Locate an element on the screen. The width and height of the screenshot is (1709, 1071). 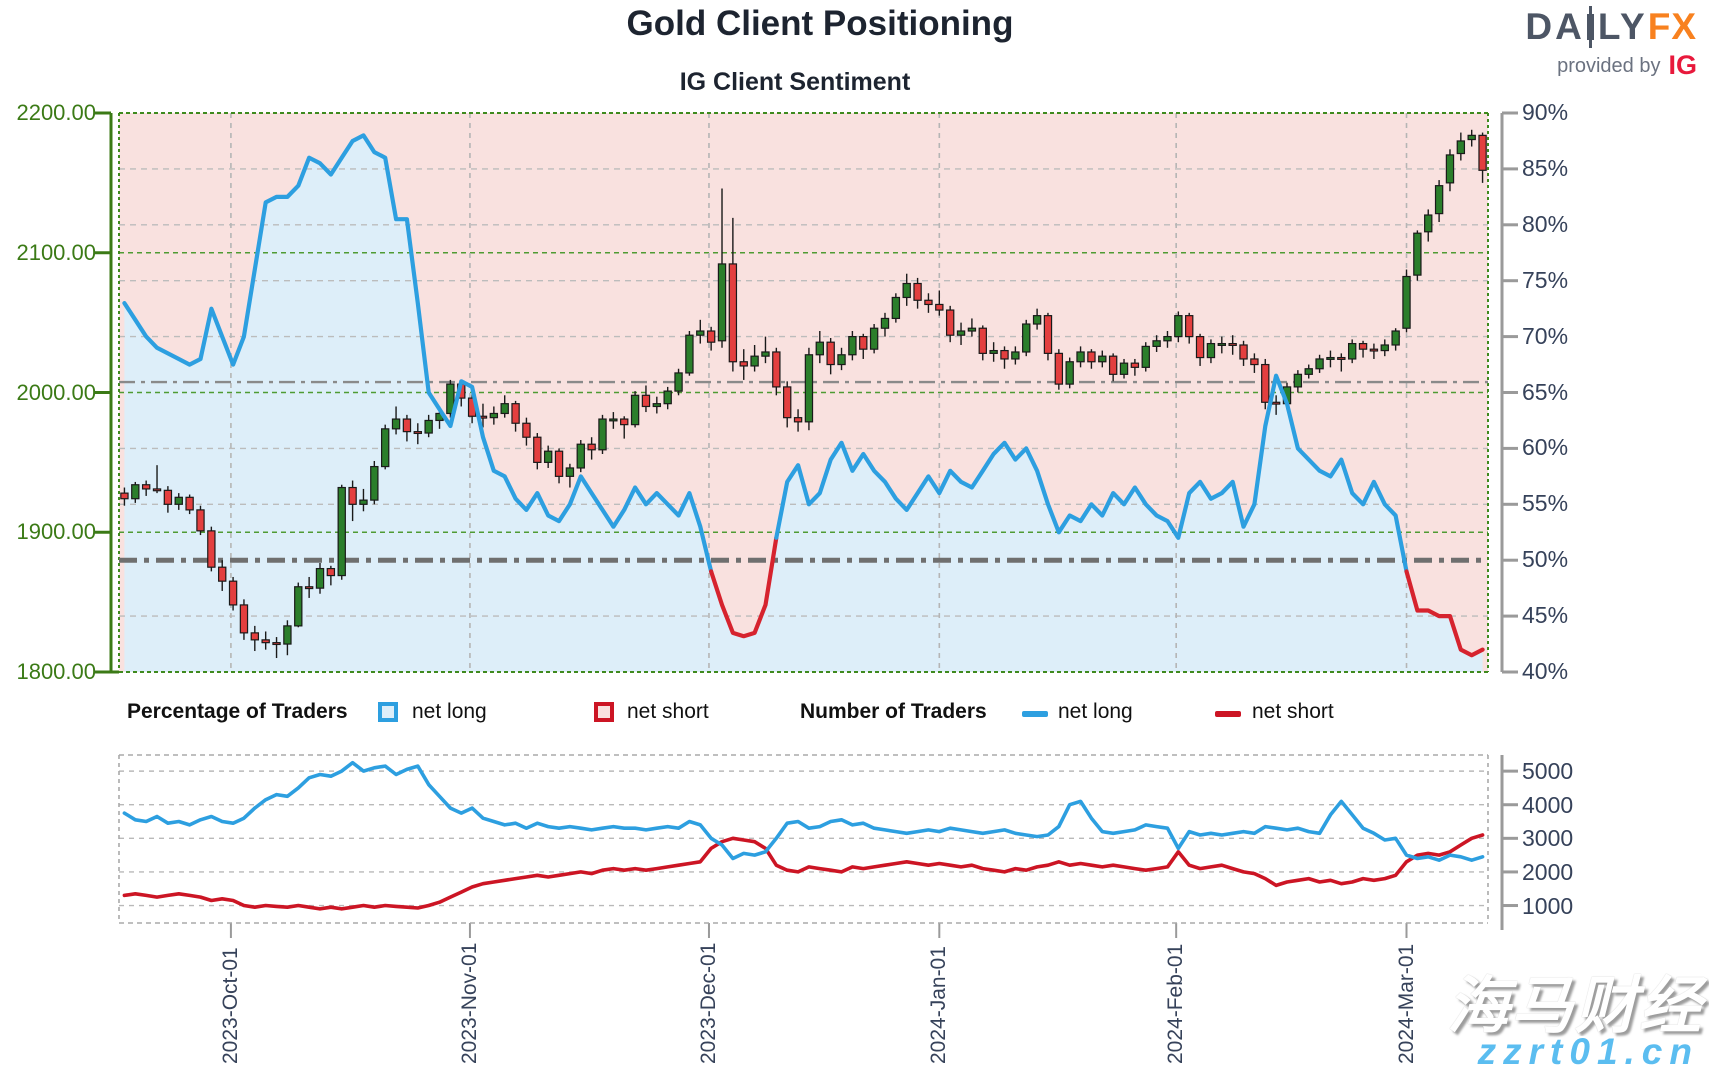
ig-logo: IG is located at coordinates (1682, 65).